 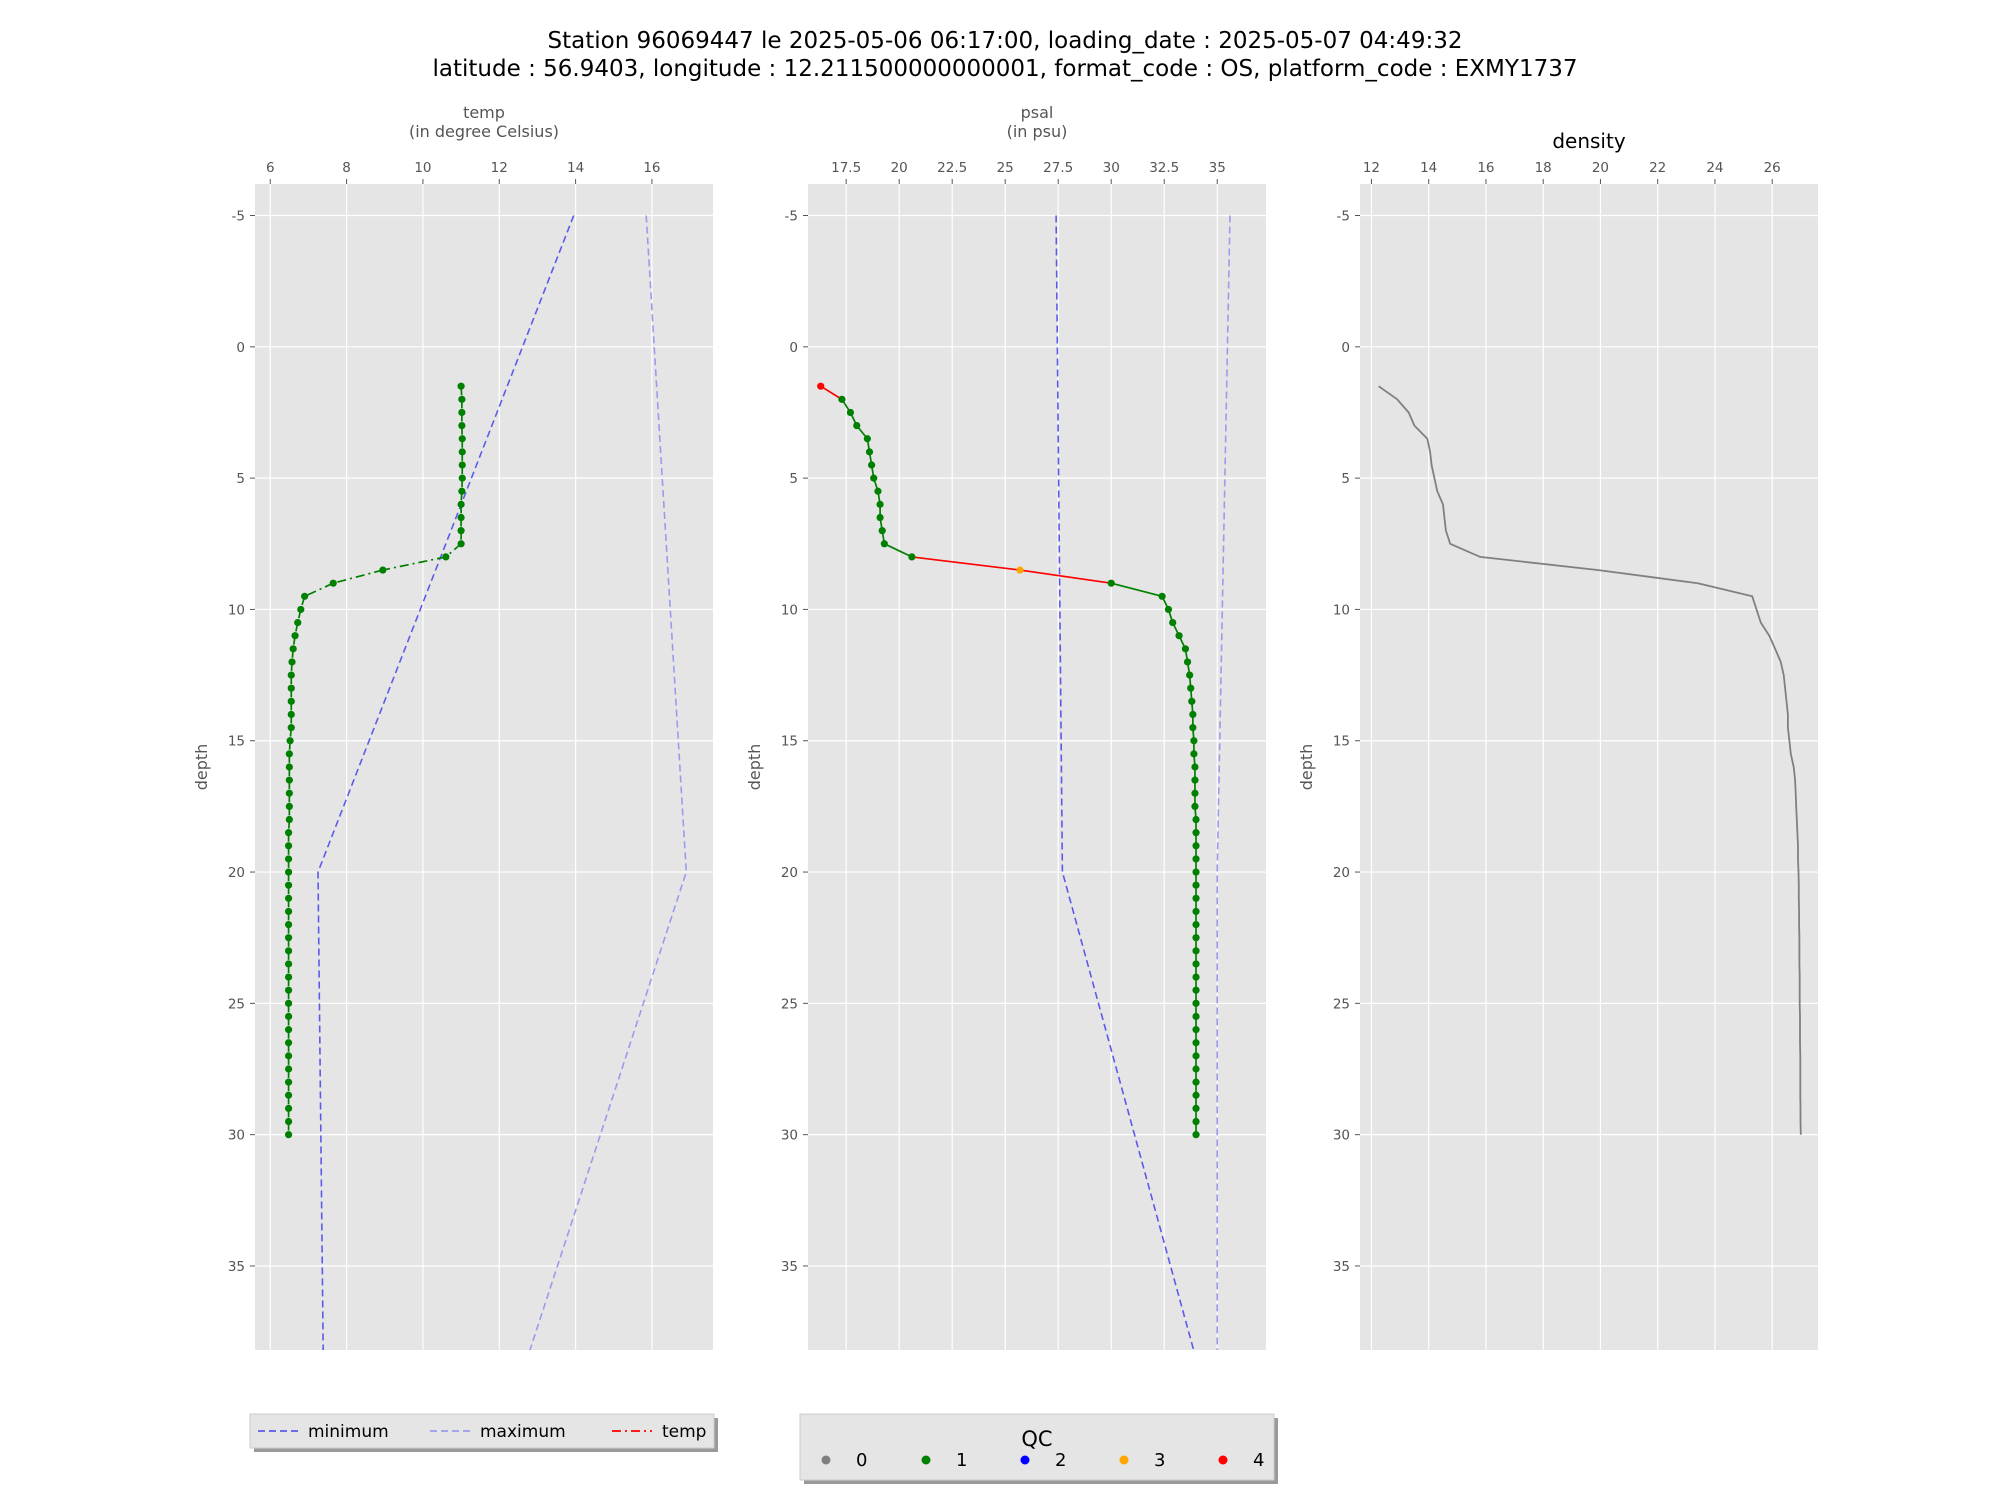 I want to click on temp-x-tick-label: 14, so click(x=575, y=168).